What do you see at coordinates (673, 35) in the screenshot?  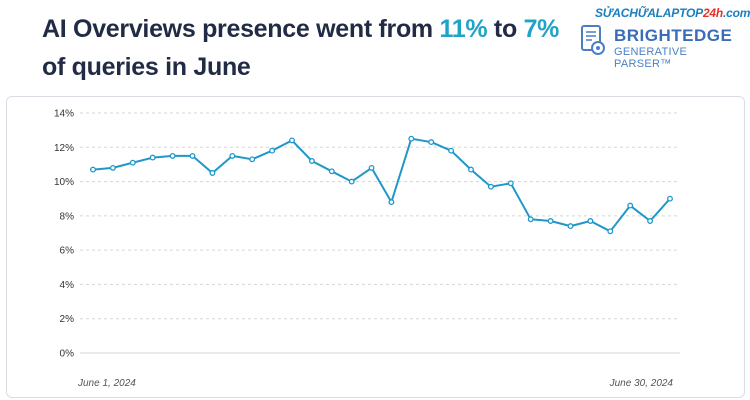 I see `brand-name: BRIGHTEDGE` at bounding box center [673, 35].